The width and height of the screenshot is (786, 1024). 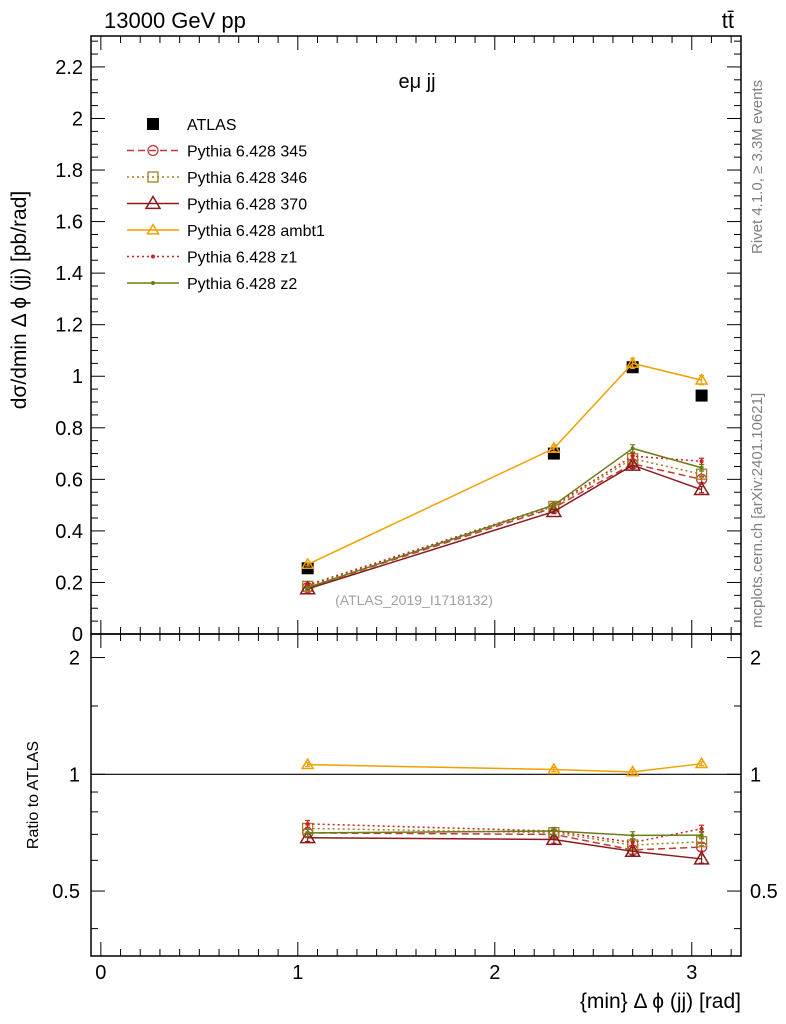 What do you see at coordinates (504, 810) in the screenshot?
I see `ratio-plot-area` at bounding box center [504, 810].